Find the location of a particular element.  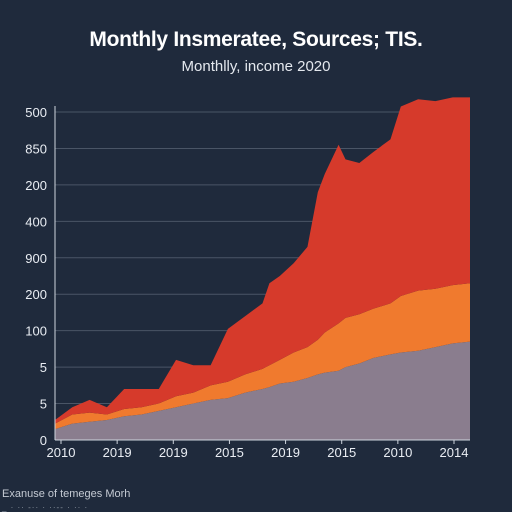

footer-fine-print: _ · ·· -·· · ··-- · ·· · is located at coordinates (45, 507).